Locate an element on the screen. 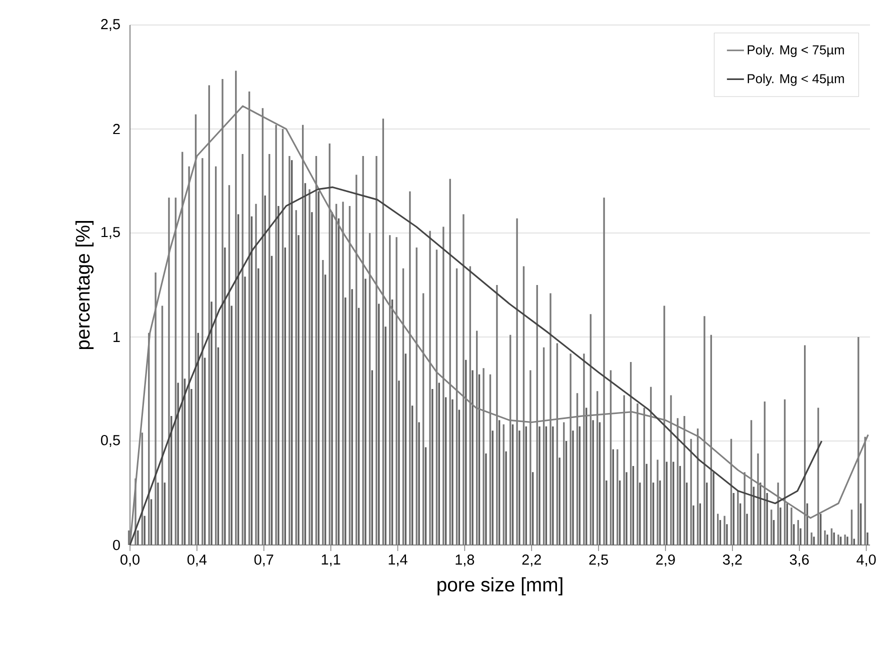 This screenshot has height=646, width=887. legend-label: Poly. Mg < 75µm is located at coordinates (796, 51).